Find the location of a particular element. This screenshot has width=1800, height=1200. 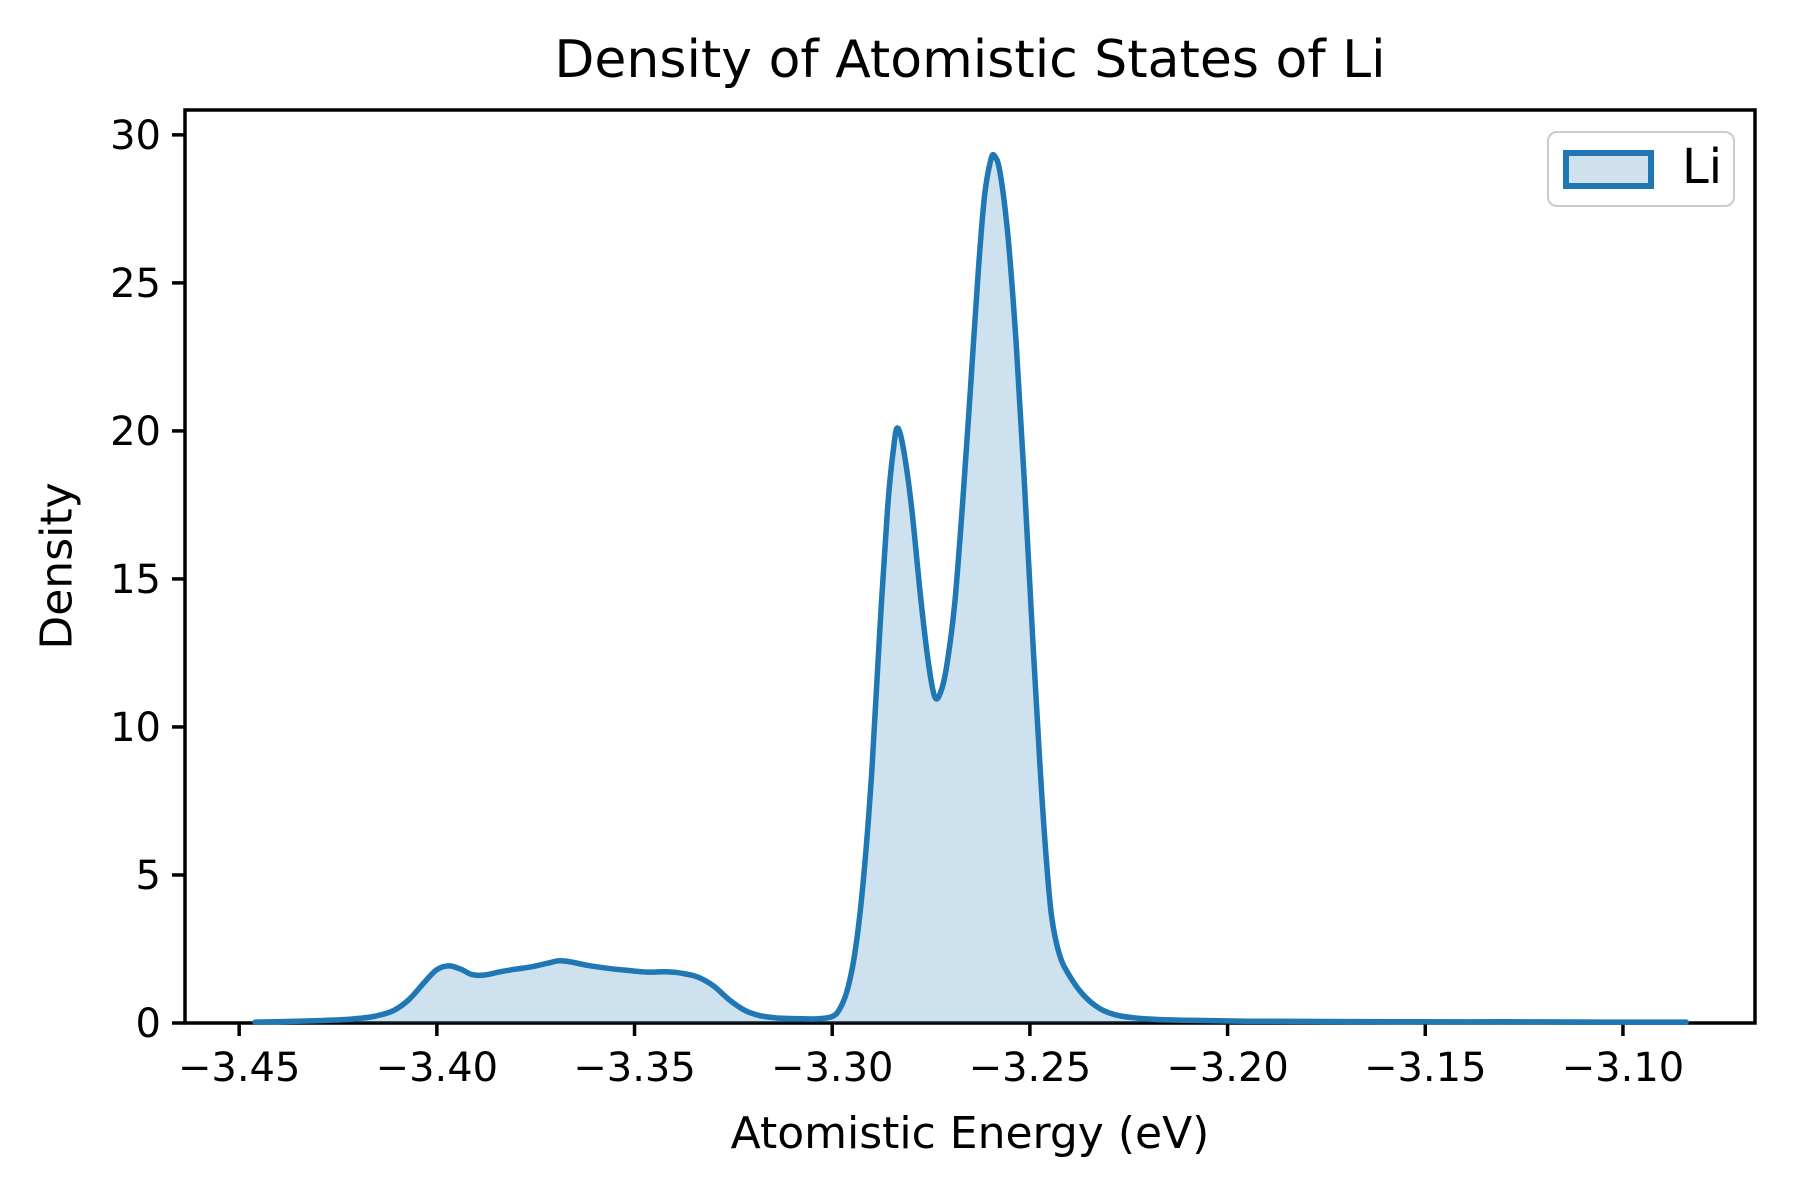

y-tick-label: 20 is located at coordinates (135, 432).